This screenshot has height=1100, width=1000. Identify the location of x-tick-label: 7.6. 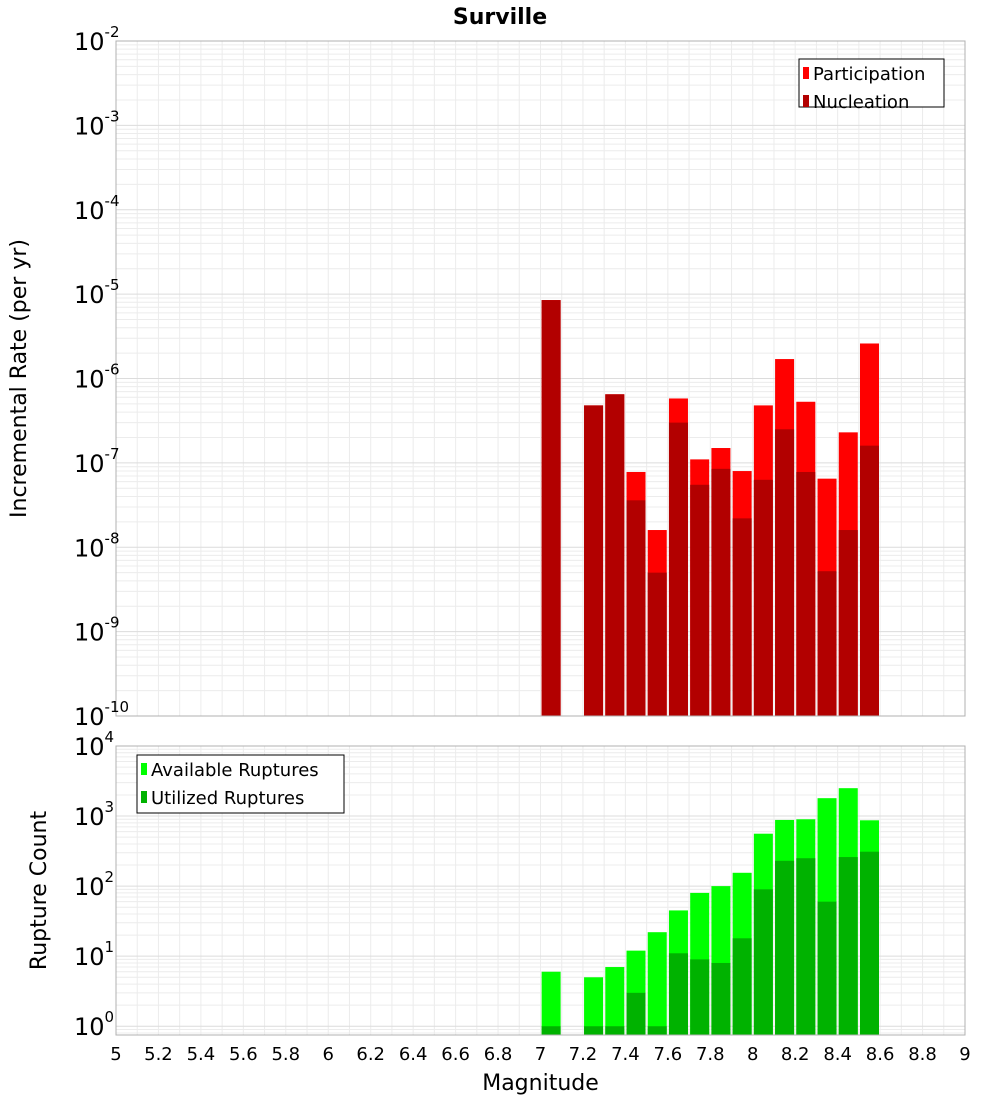
(668, 1054).